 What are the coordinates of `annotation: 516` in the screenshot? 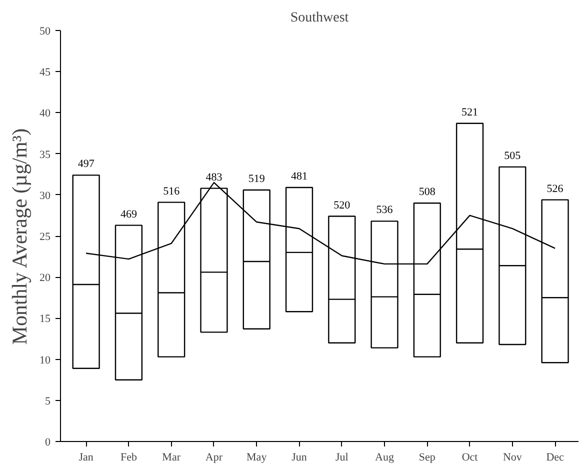 It's located at (171, 191).